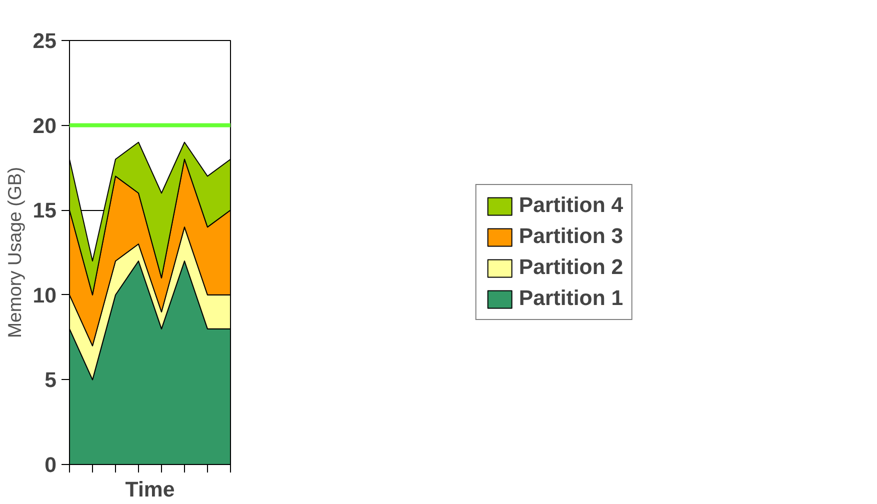 Image resolution: width=877 pixels, height=504 pixels. I want to click on y-tick-label: 20, so click(44, 126).